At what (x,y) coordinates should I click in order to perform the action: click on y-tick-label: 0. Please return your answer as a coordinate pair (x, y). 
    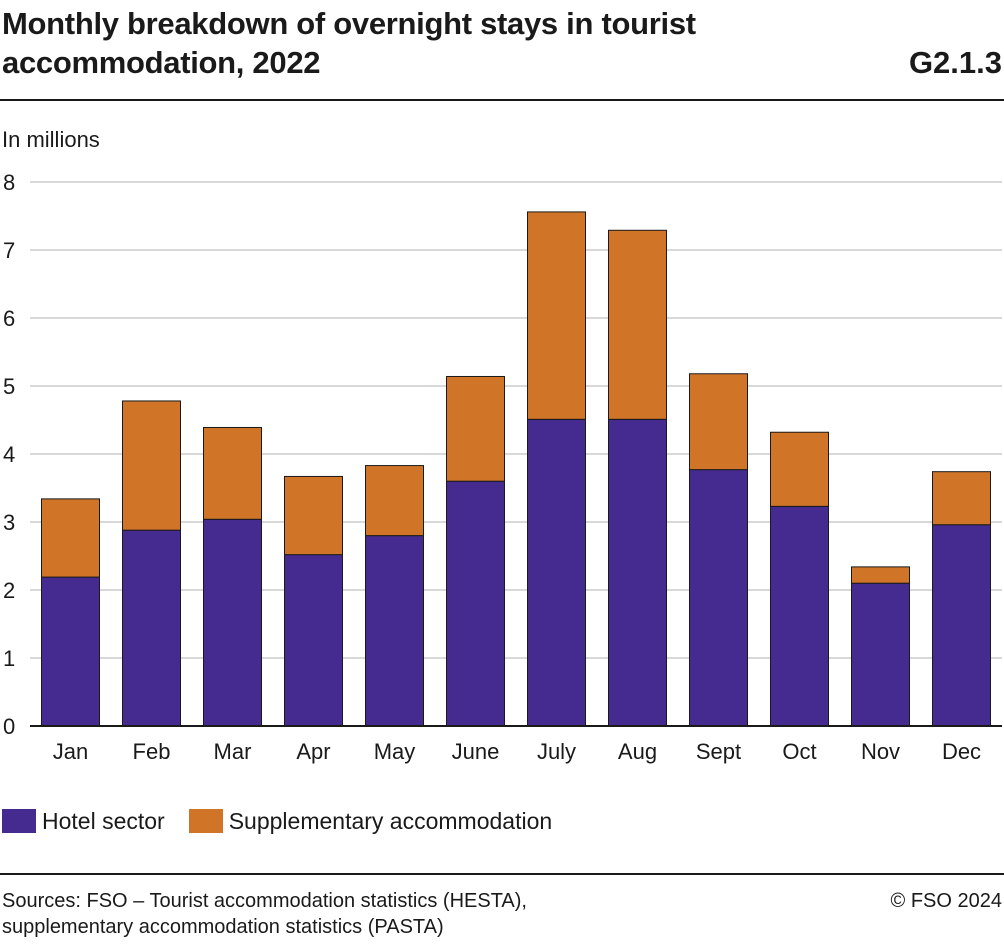
    Looking at the image, I should click on (9, 726).